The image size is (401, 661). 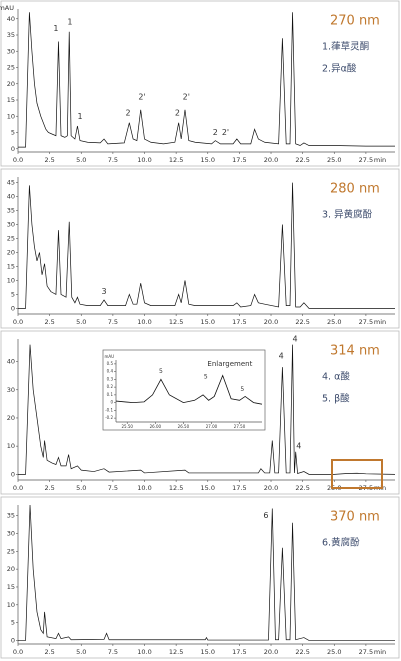 I want to click on inset-title: Enlargement, so click(x=229, y=364).